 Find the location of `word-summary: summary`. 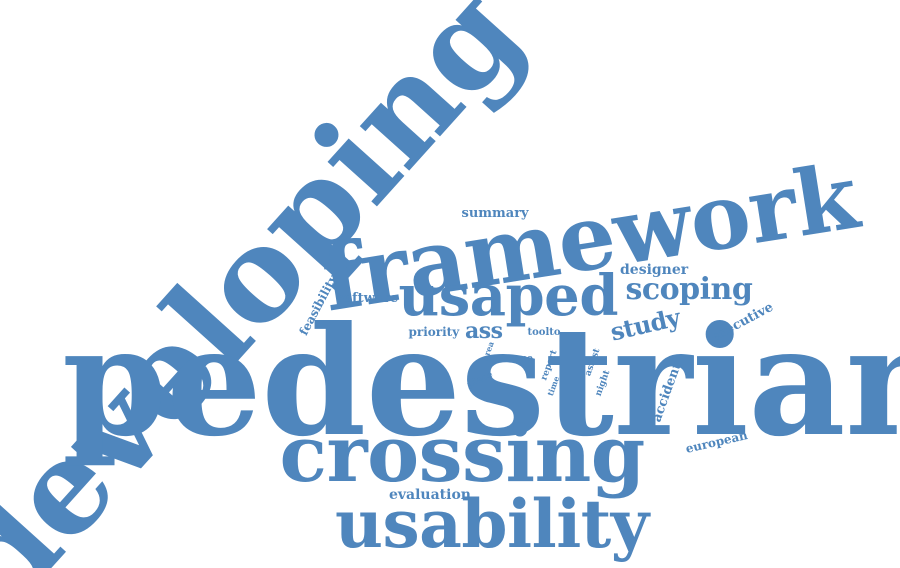

word-summary: summary is located at coordinates (495, 213).